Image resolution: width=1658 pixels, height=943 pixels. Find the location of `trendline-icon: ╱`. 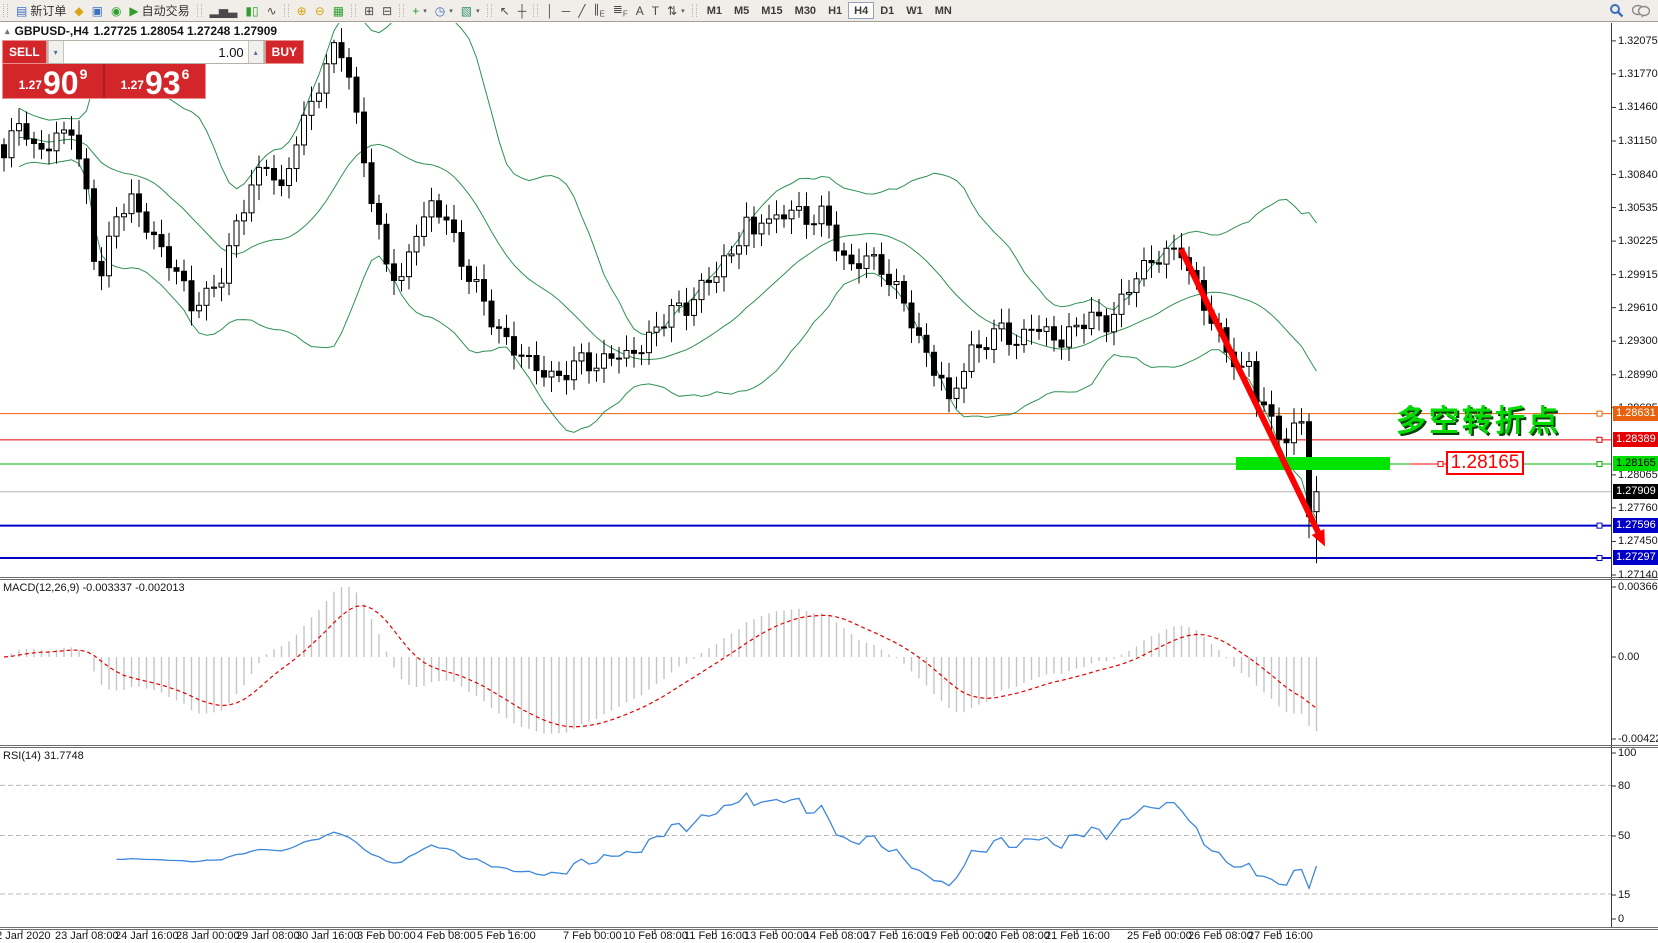

trendline-icon: ╱ is located at coordinates (582, 10).